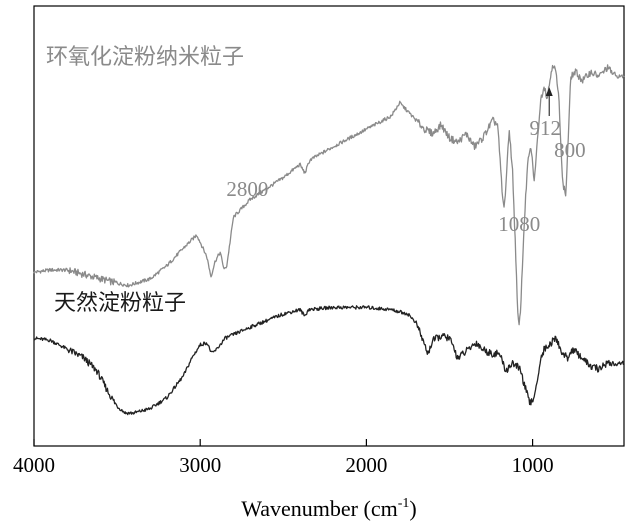 The width and height of the screenshot is (631, 529). What do you see at coordinates (545, 128) in the screenshot?
I see `peak-label-912: 912` at bounding box center [545, 128].